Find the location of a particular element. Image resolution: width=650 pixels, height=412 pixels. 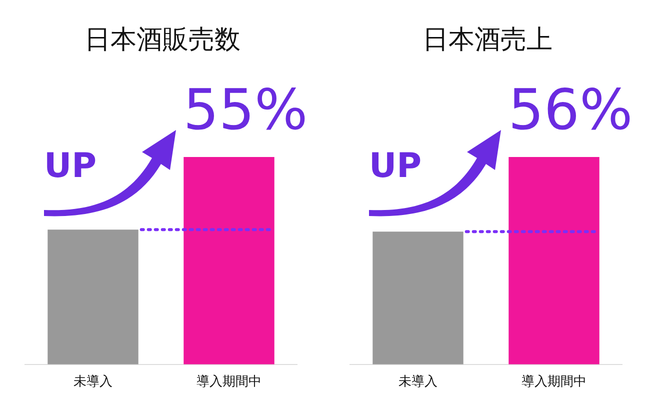

text: 55% is located at coordinates (245, 110).